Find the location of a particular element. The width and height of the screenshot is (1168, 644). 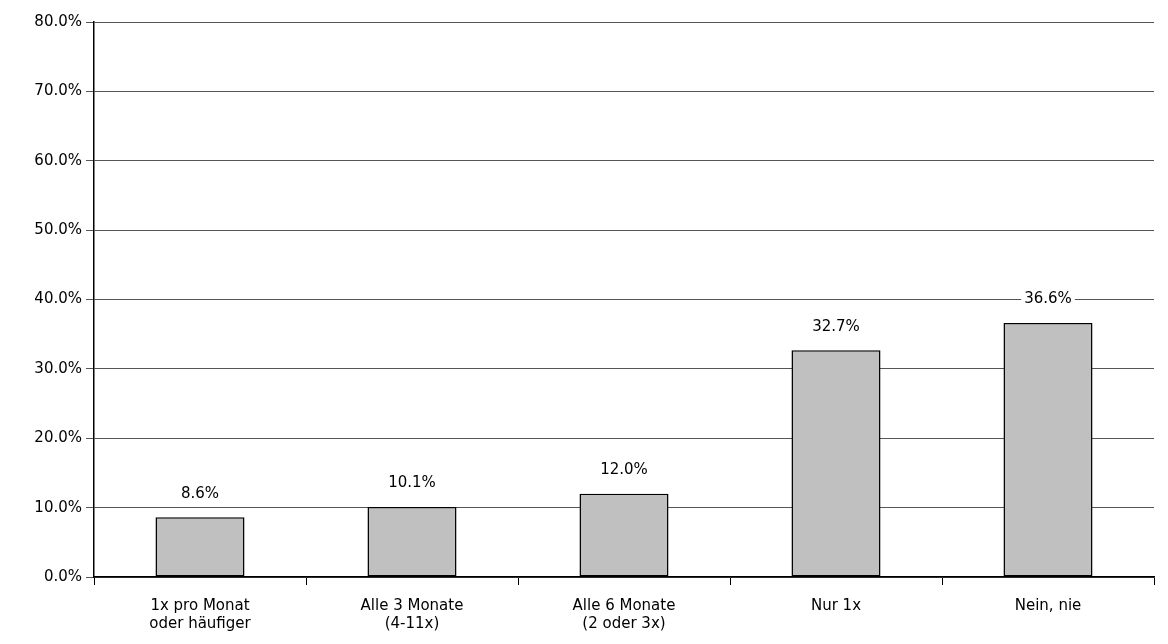

y-tick-label: 0.0% is located at coordinates (62, 575).